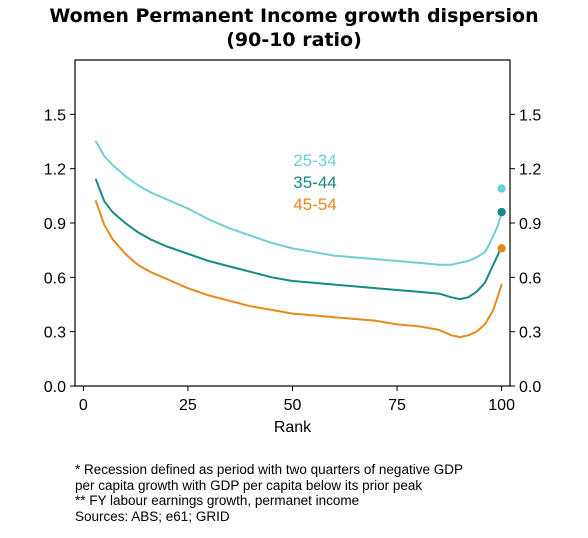  I want to click on chart-title-line-1: Women Permanent Income growth dispersion, so click(294, 16).